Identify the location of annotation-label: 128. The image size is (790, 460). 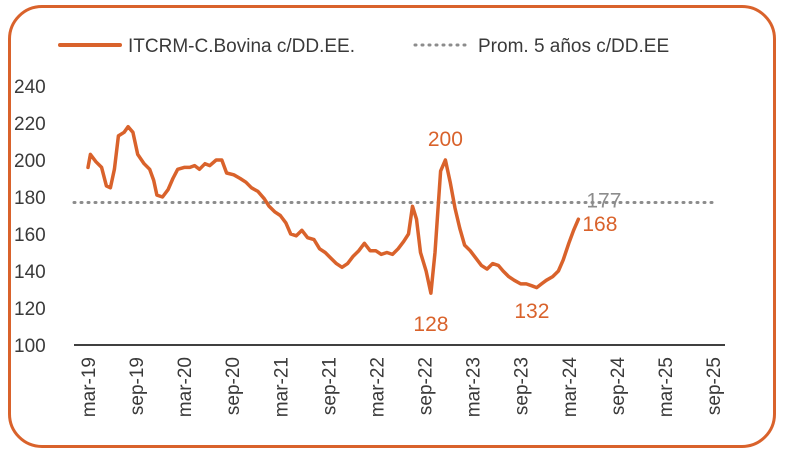
(430, 324).